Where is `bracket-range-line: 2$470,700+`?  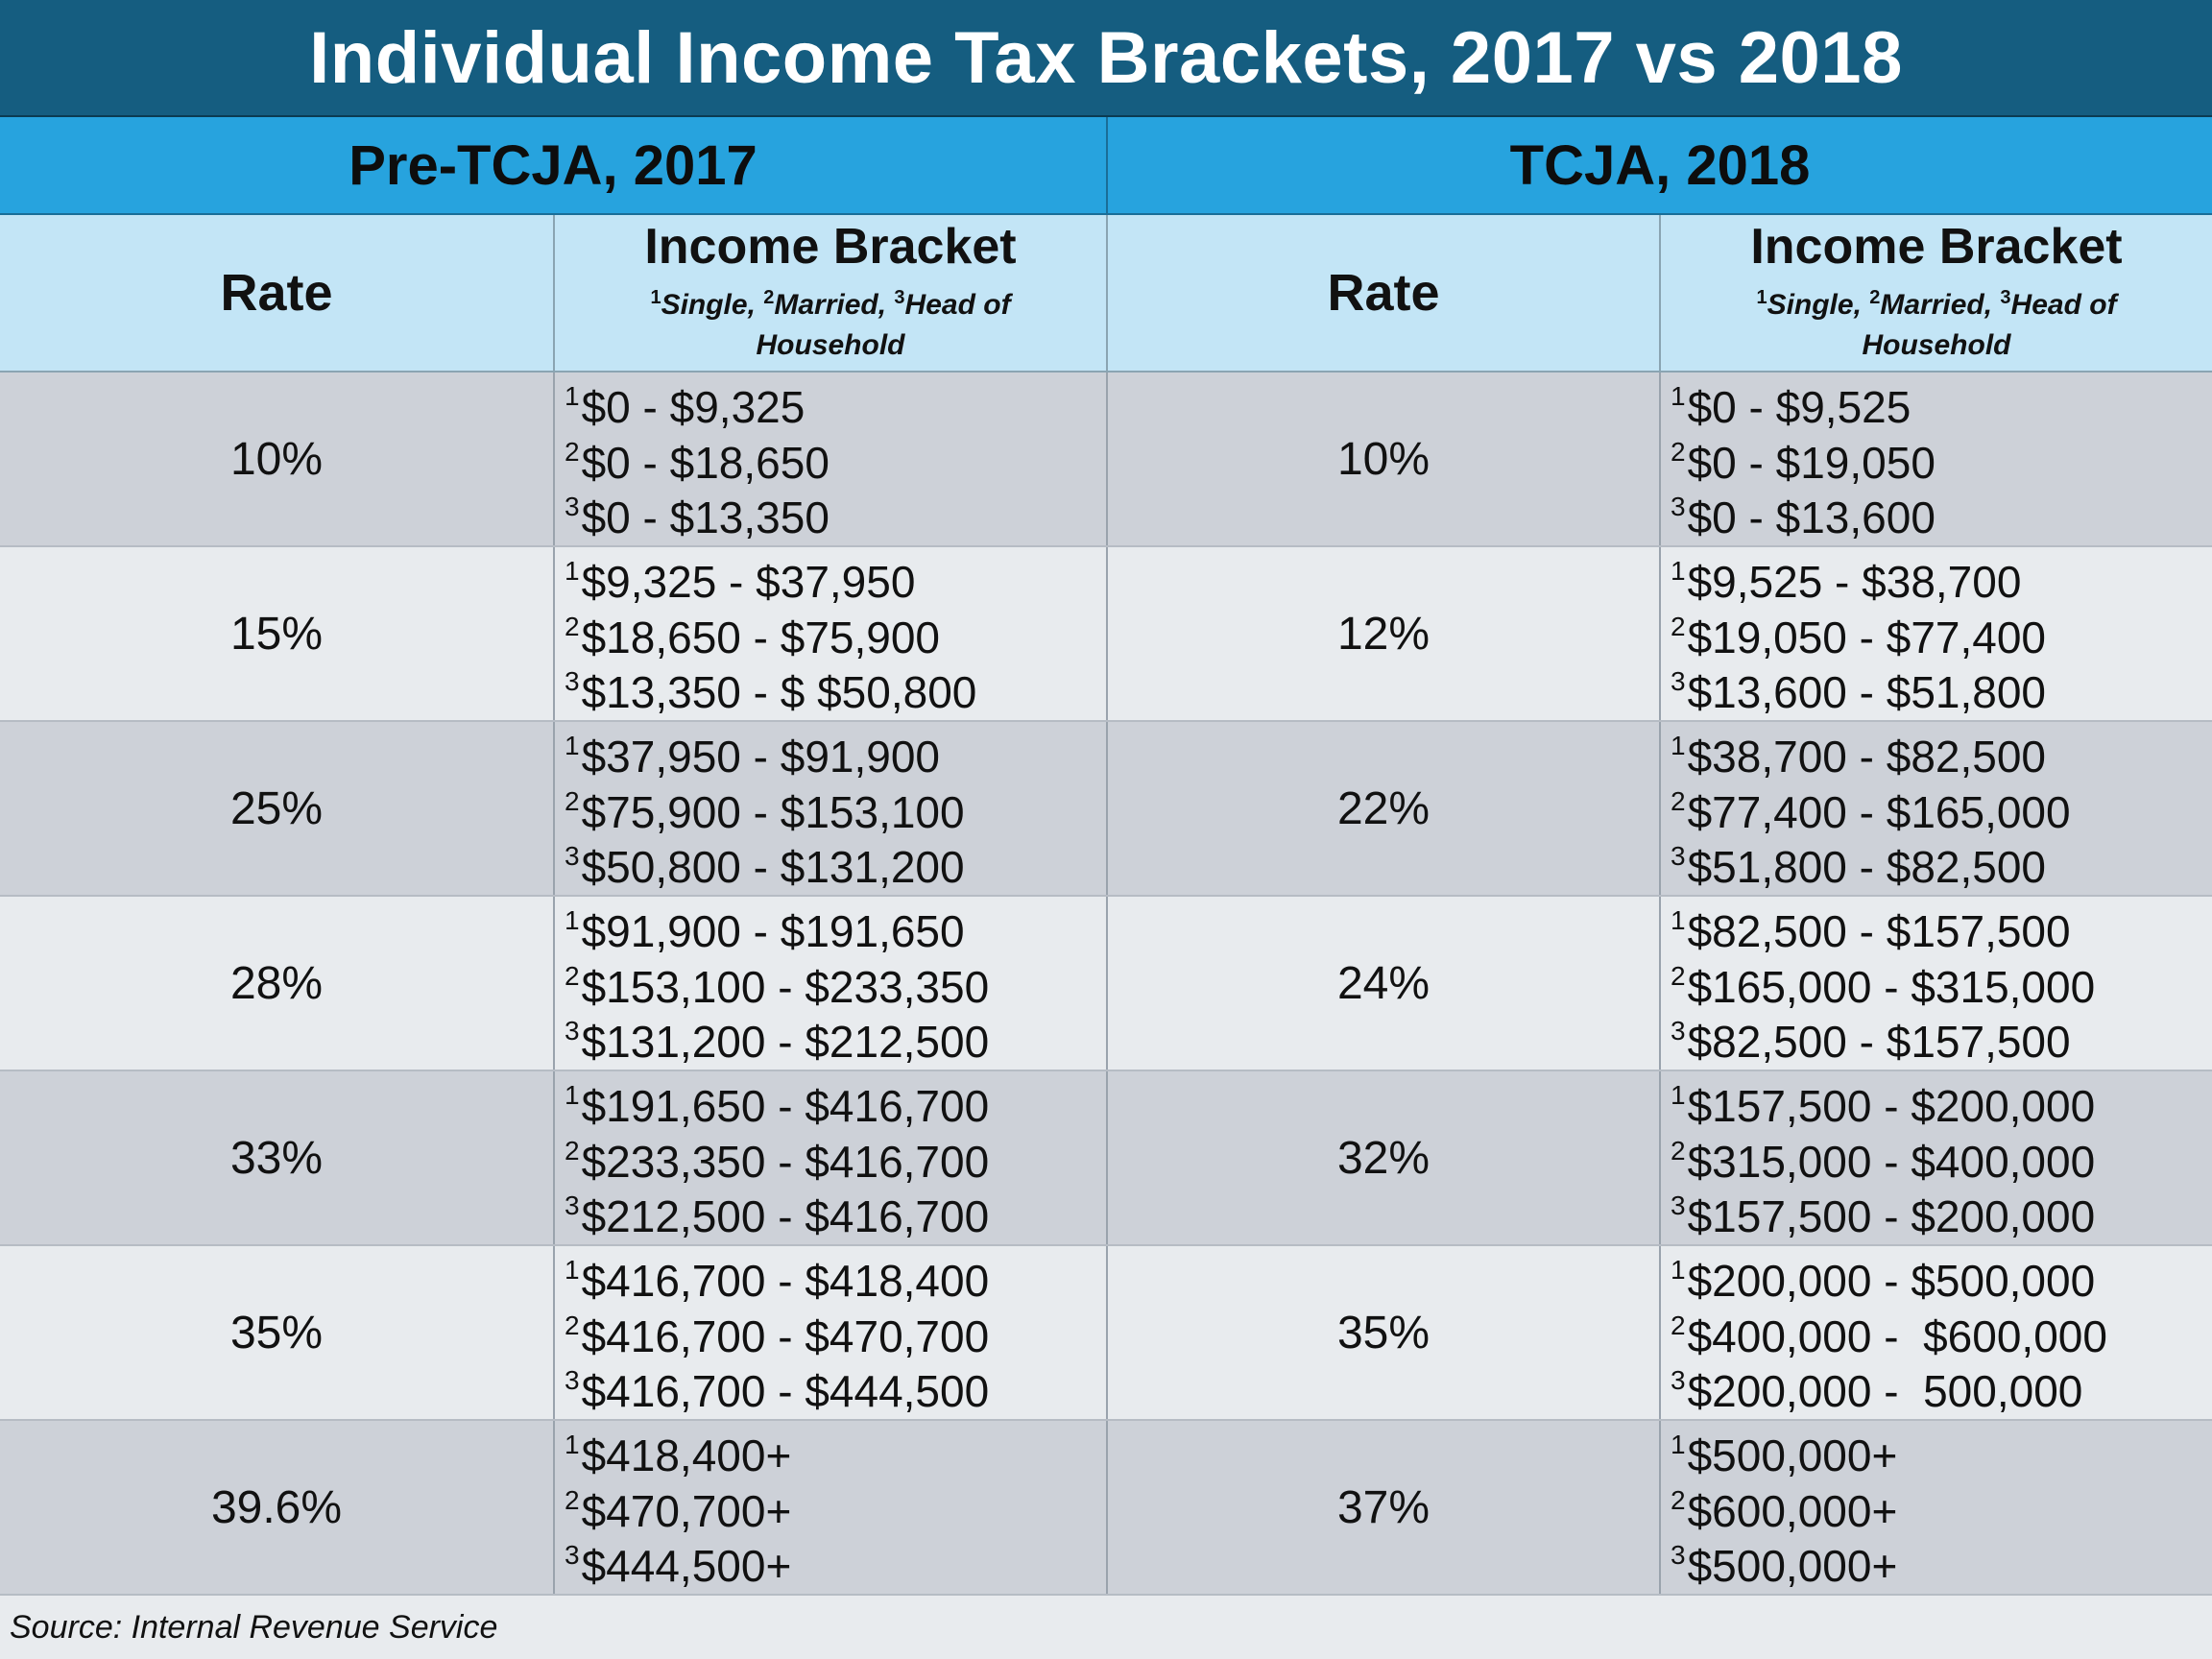
bracket-range-line: 2$470,700+ is located at coordinates (835, 1512).